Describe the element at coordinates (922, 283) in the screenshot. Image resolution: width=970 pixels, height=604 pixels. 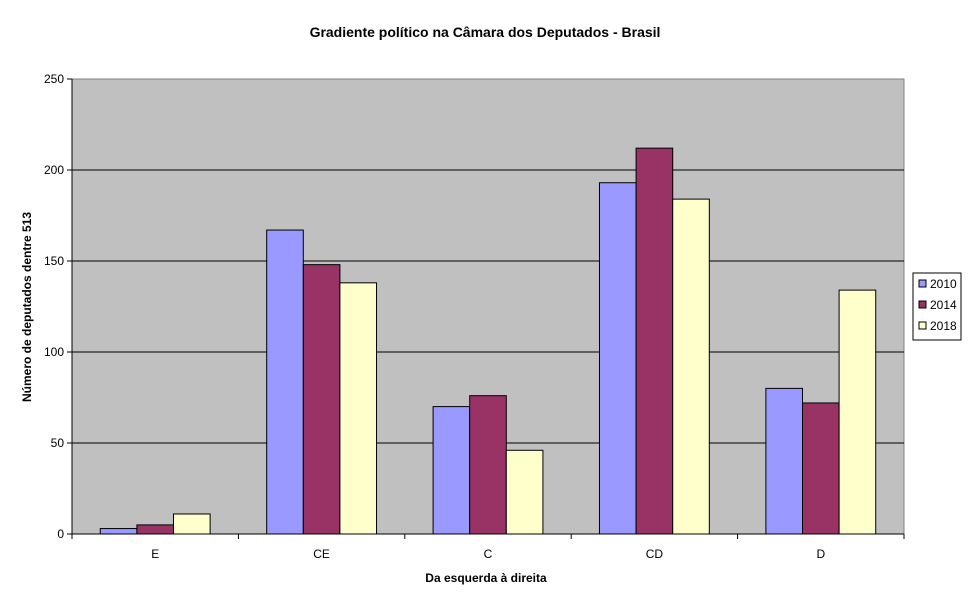
I see `legend-swatch-2010` at that location.